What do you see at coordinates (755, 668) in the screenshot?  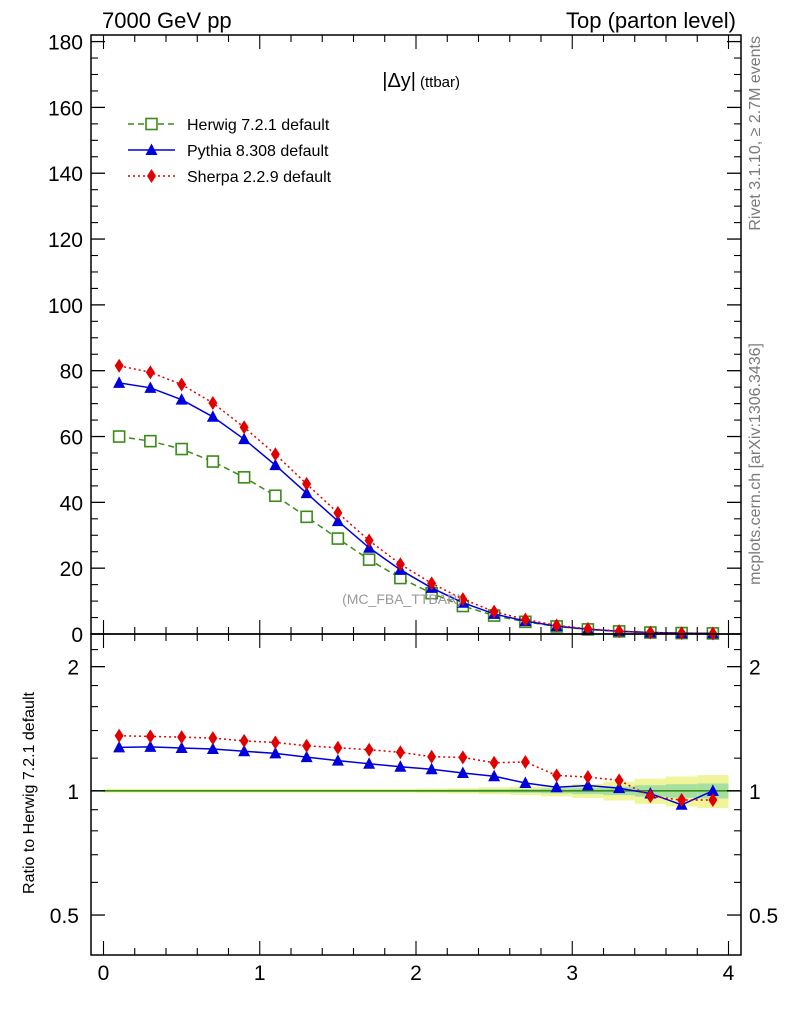 I see `ratio-ytick-label-right: 2` at bounding box center [755, 668].